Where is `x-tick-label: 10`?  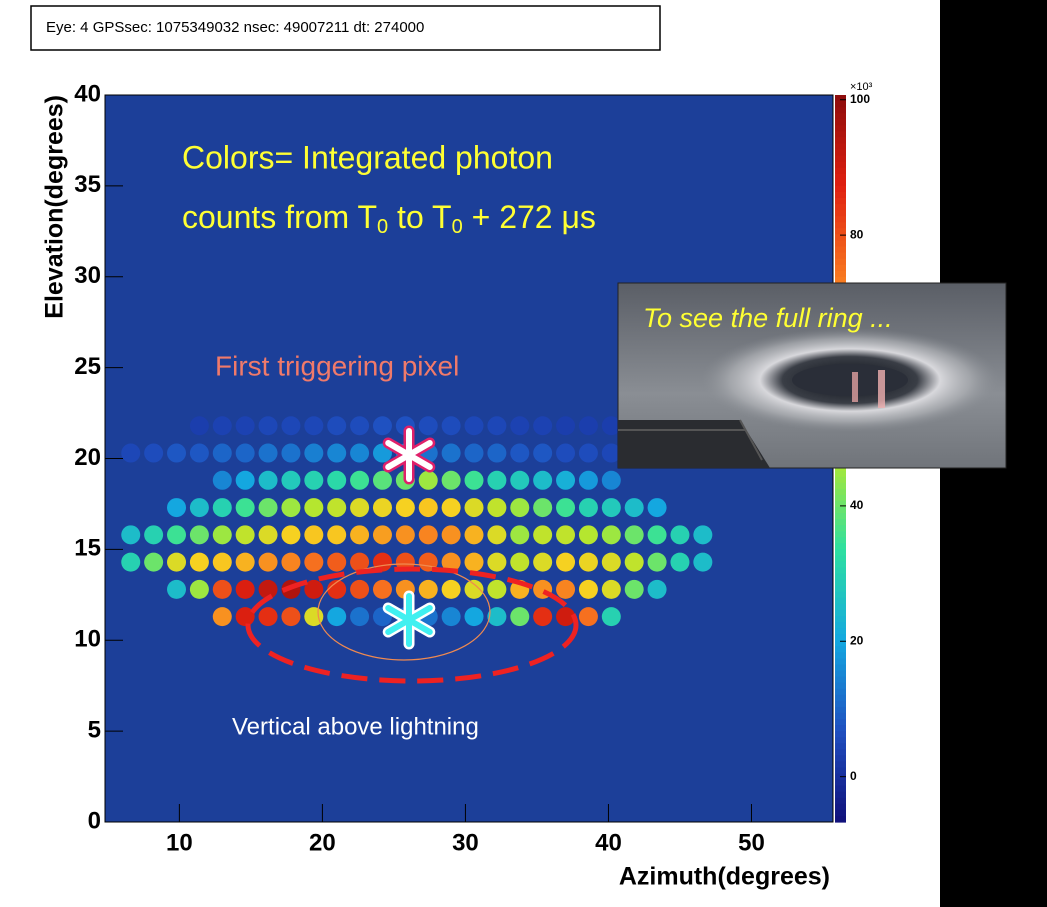
x-tick-label: 10 is located at coordinates (179, 842).